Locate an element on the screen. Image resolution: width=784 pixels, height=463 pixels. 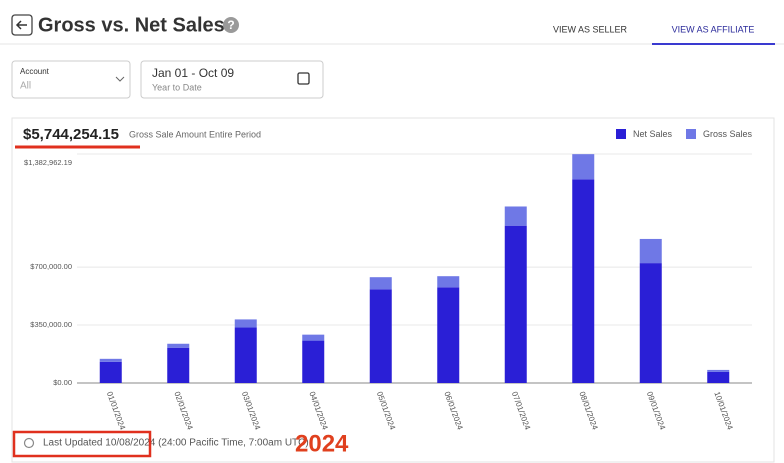
tab-active: VIEW AS AFFILIATE is located at coordinates (713, 29).